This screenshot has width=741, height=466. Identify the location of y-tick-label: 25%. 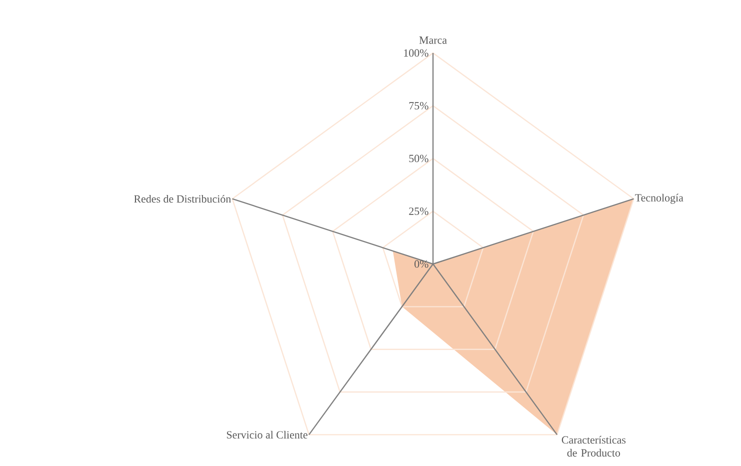
(418, 211).